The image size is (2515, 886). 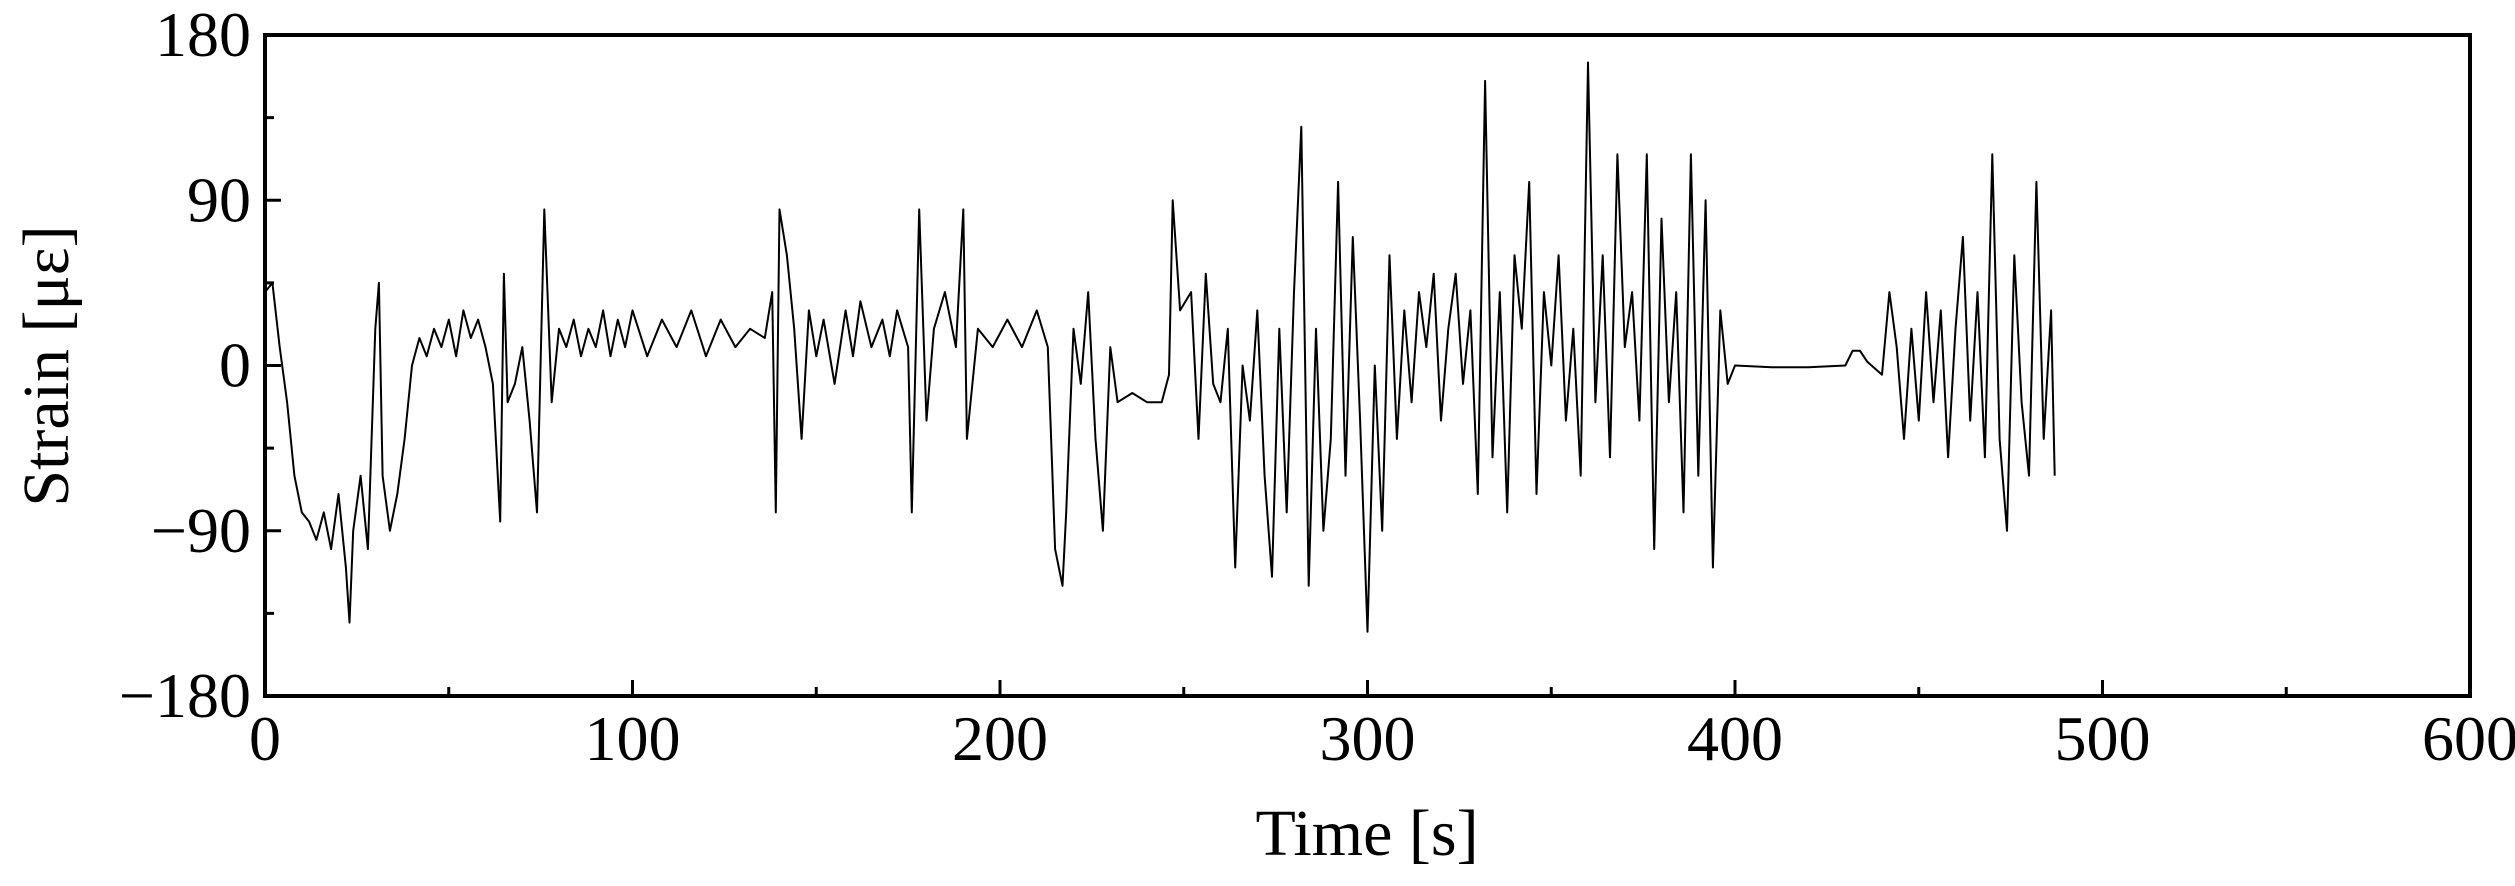 I want to click on x-tick-label: 600, so click(x=2468, y=738).